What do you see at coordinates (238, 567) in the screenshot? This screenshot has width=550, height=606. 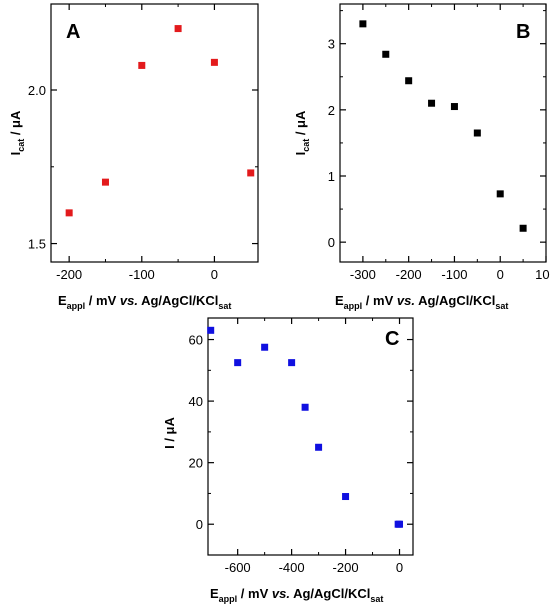 I see `x-tick-label: -600` at bounding box center [238, 567].